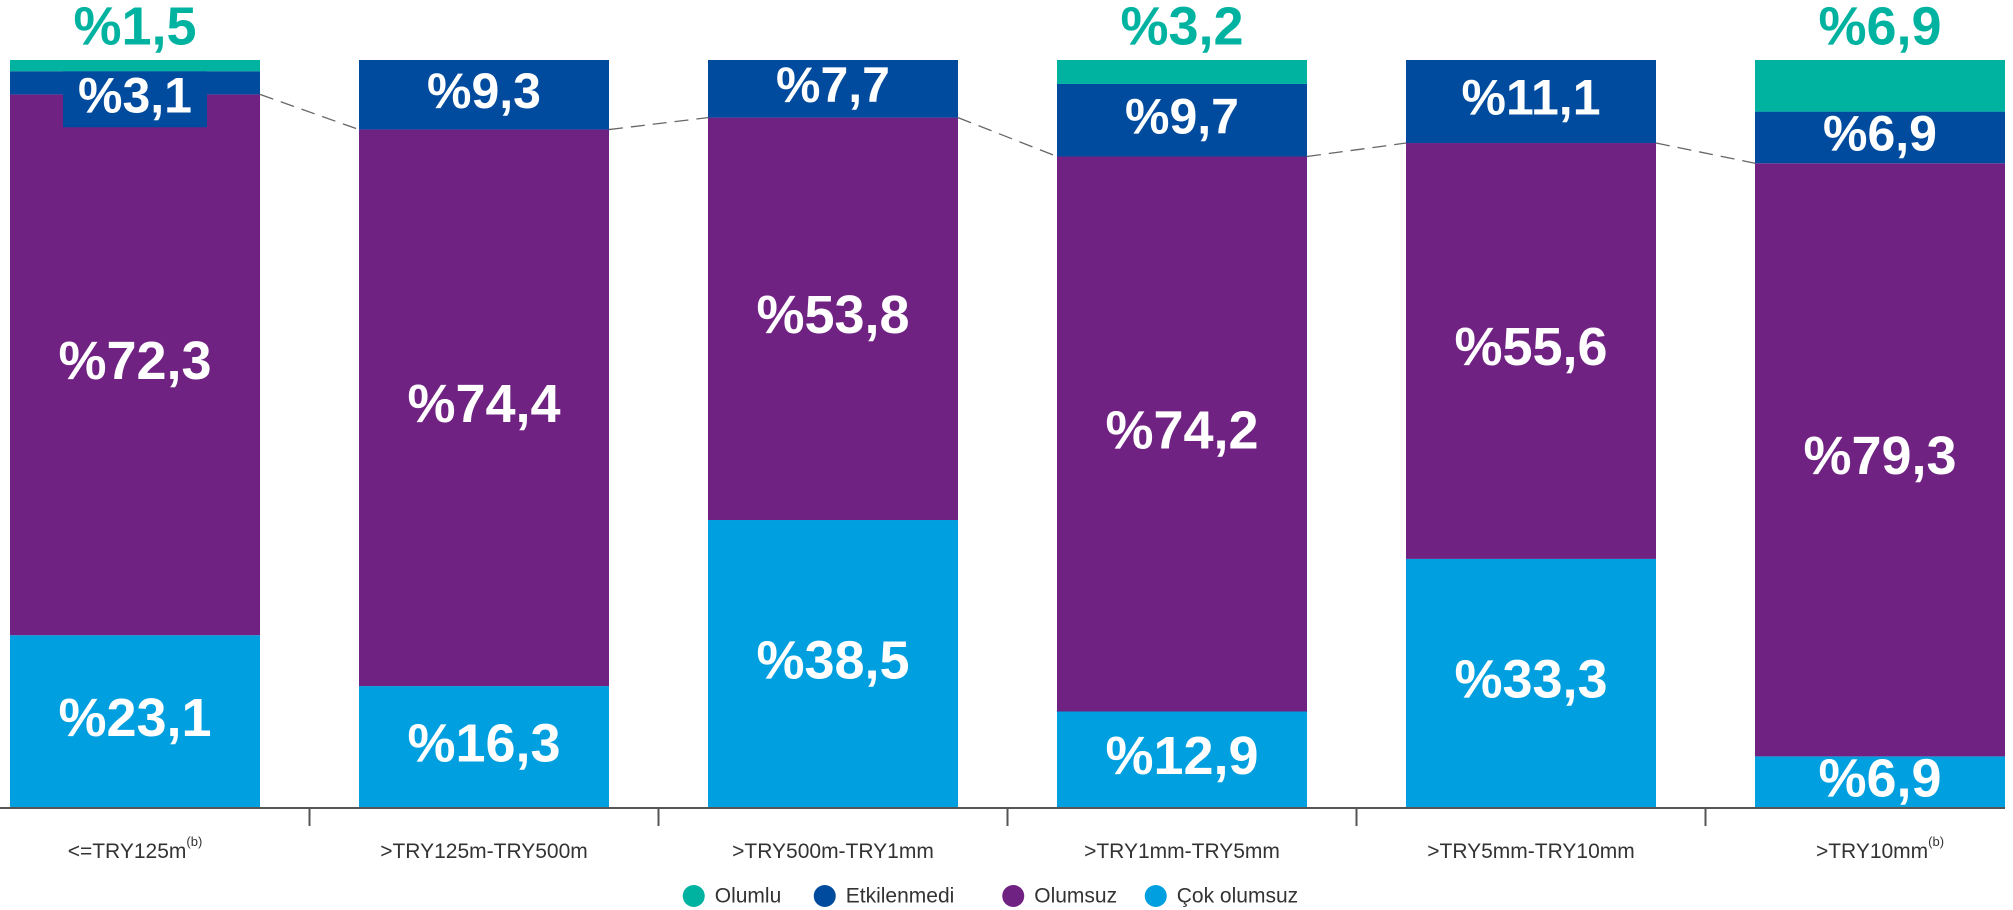 This screenshot has height=910, width=2013. What do you see at coordinates (1181, 430) in the screenshot?
I see `value-label: %74,2` at bounding box center [1181, 430].